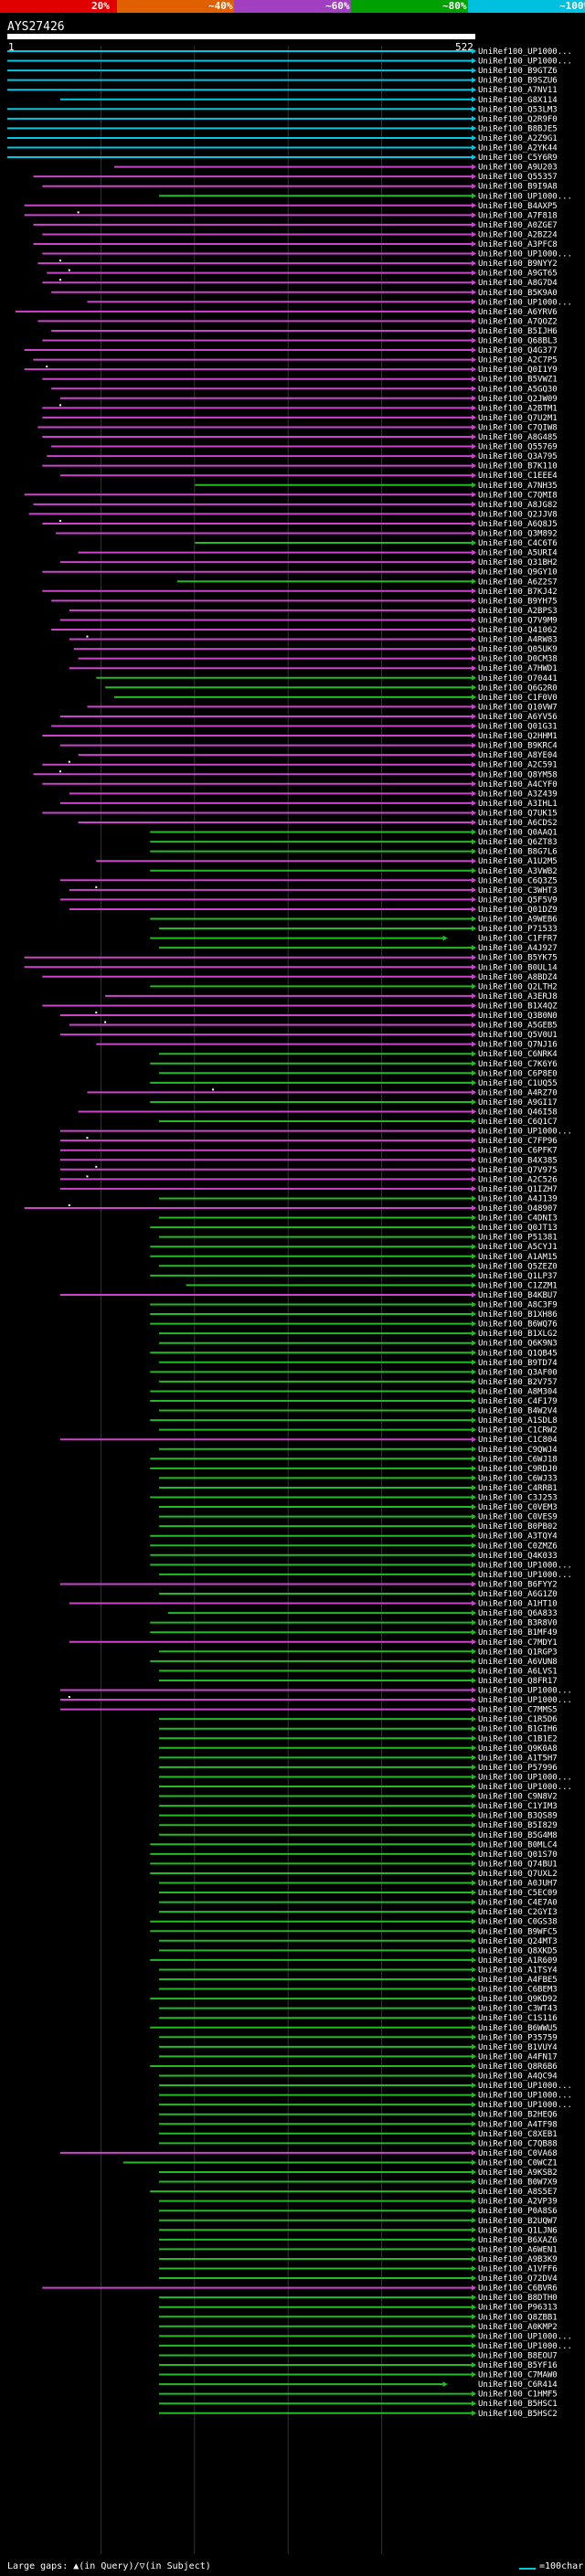  What do you see at coordinates (300, 592) in the screenshot?
I see `hit-row: UniRef100_B7KJ42` at bounding box center [300, 592].